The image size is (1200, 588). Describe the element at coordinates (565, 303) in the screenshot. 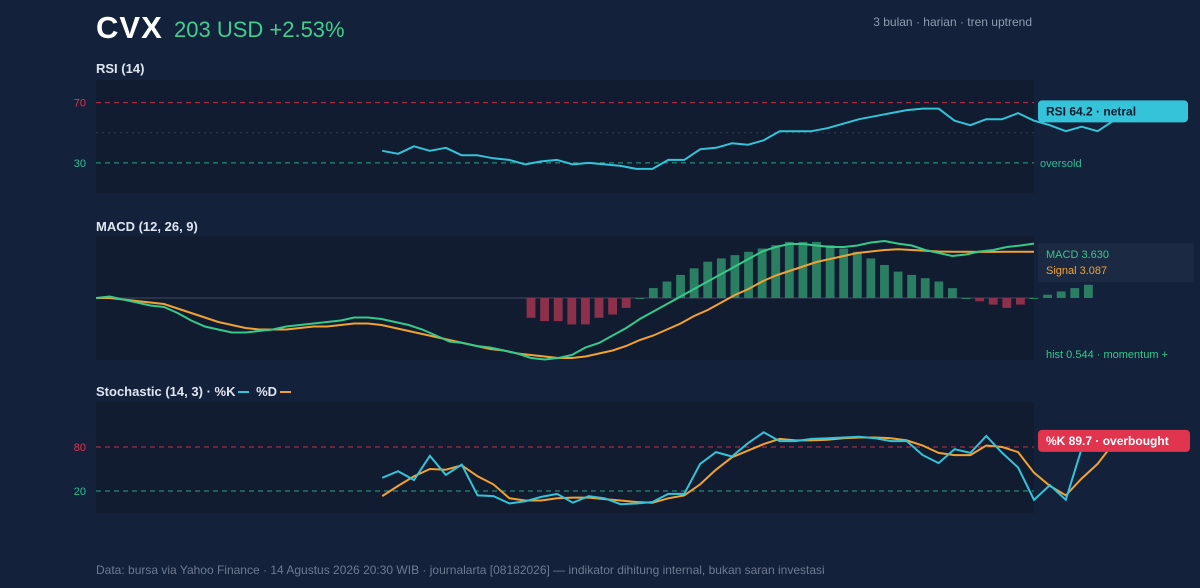

I see `signal-line` at that location.